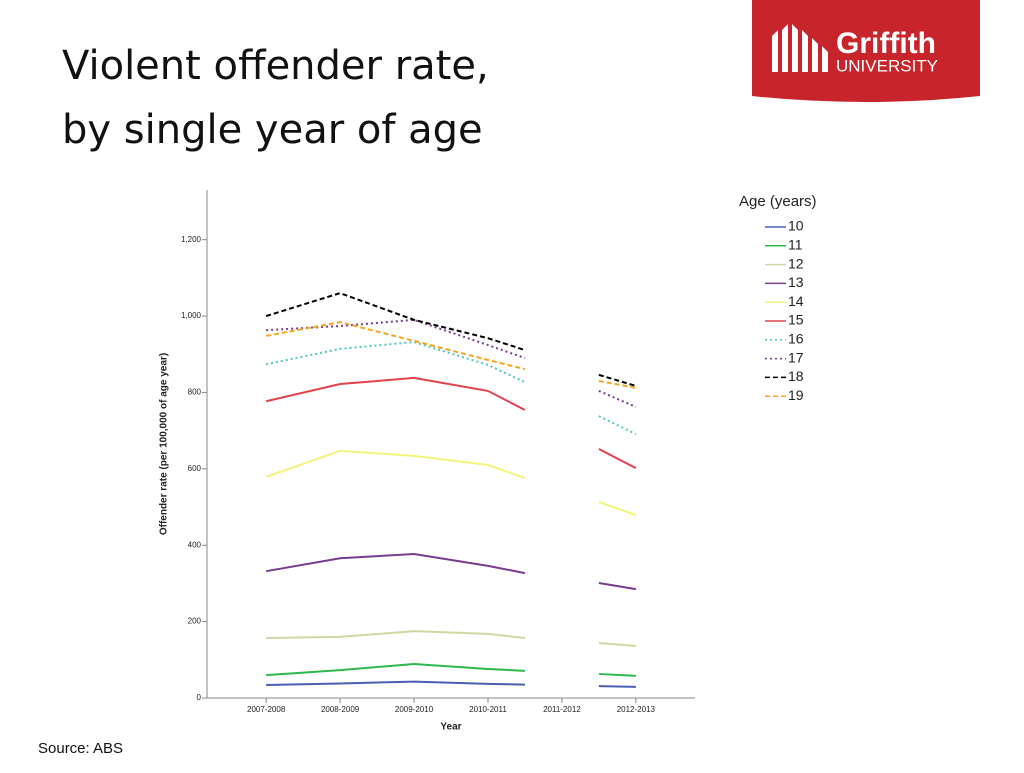  What do you see at coordinates (164, 444) in the screenshot?
I see `y-axis-label: Offender rate (per 100,000 of age year)` at bounding box center [164, 444].